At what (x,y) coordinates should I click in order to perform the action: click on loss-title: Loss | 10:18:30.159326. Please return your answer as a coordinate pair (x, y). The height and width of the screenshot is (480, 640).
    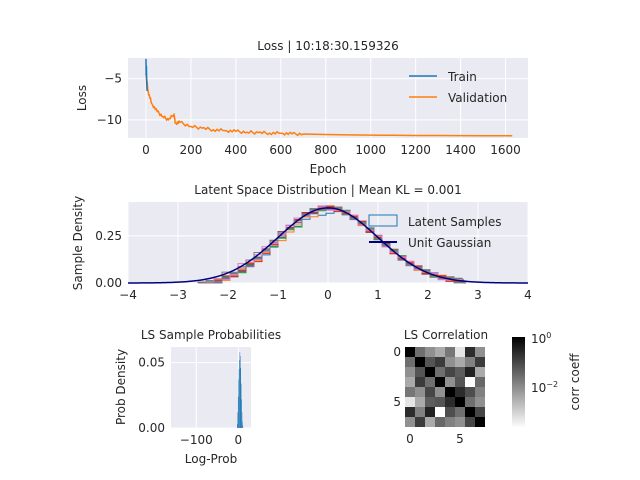
    Looking at the image, I should click on (328, 46).